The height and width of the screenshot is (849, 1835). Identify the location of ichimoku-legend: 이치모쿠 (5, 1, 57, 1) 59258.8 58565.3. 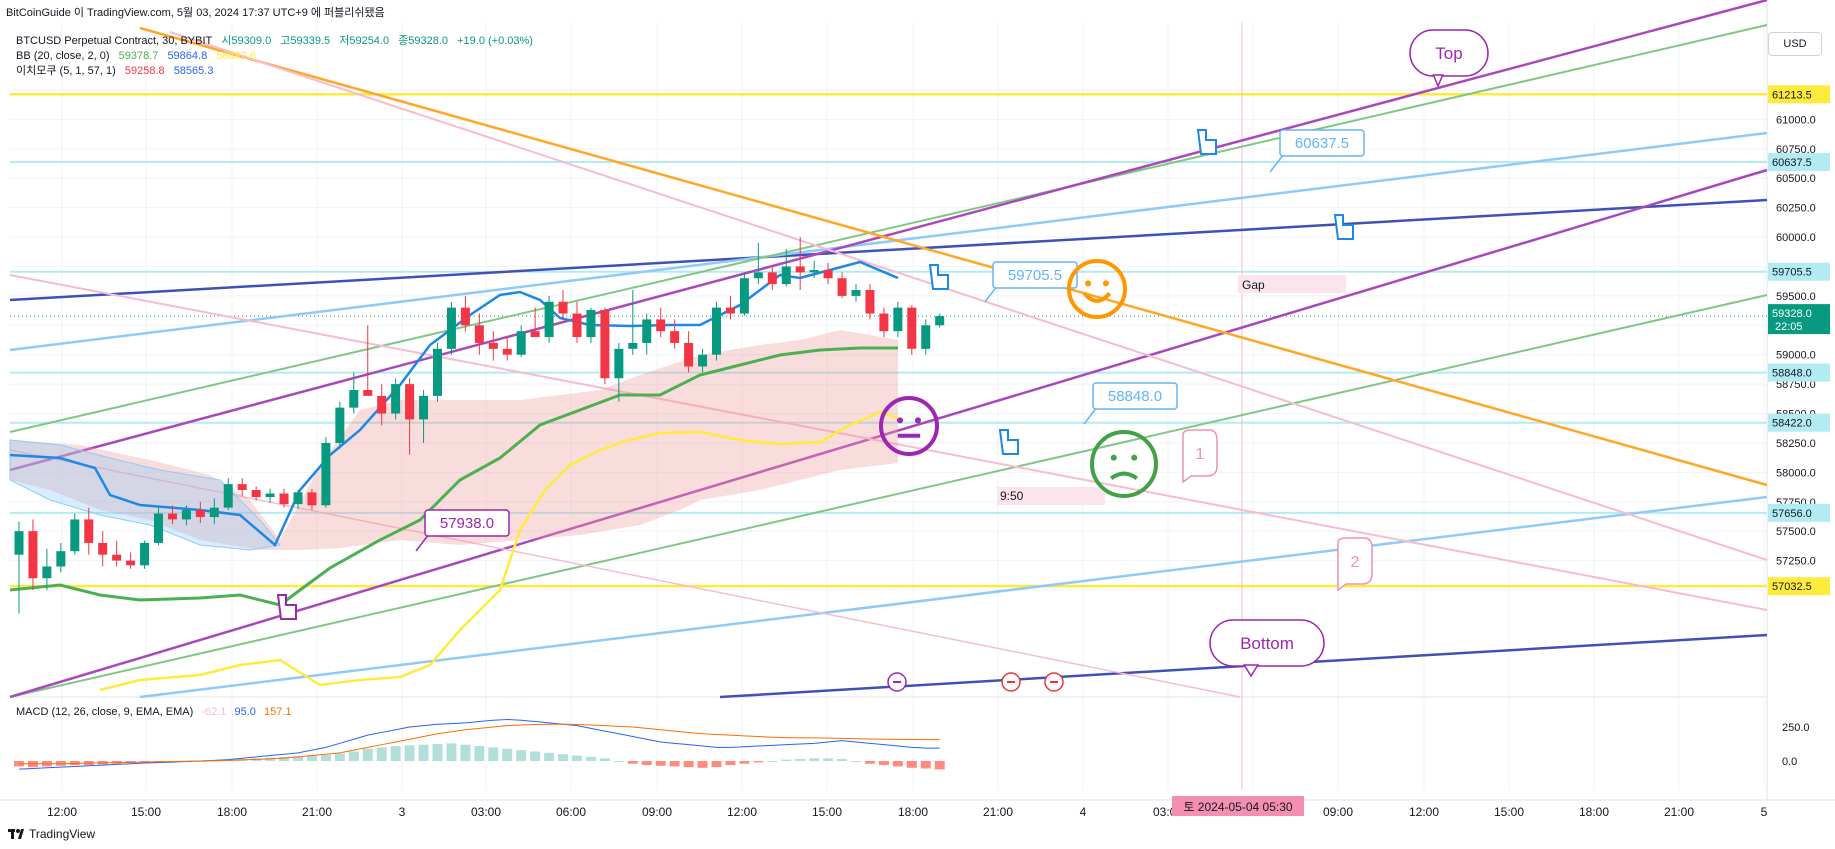
(277, 71).